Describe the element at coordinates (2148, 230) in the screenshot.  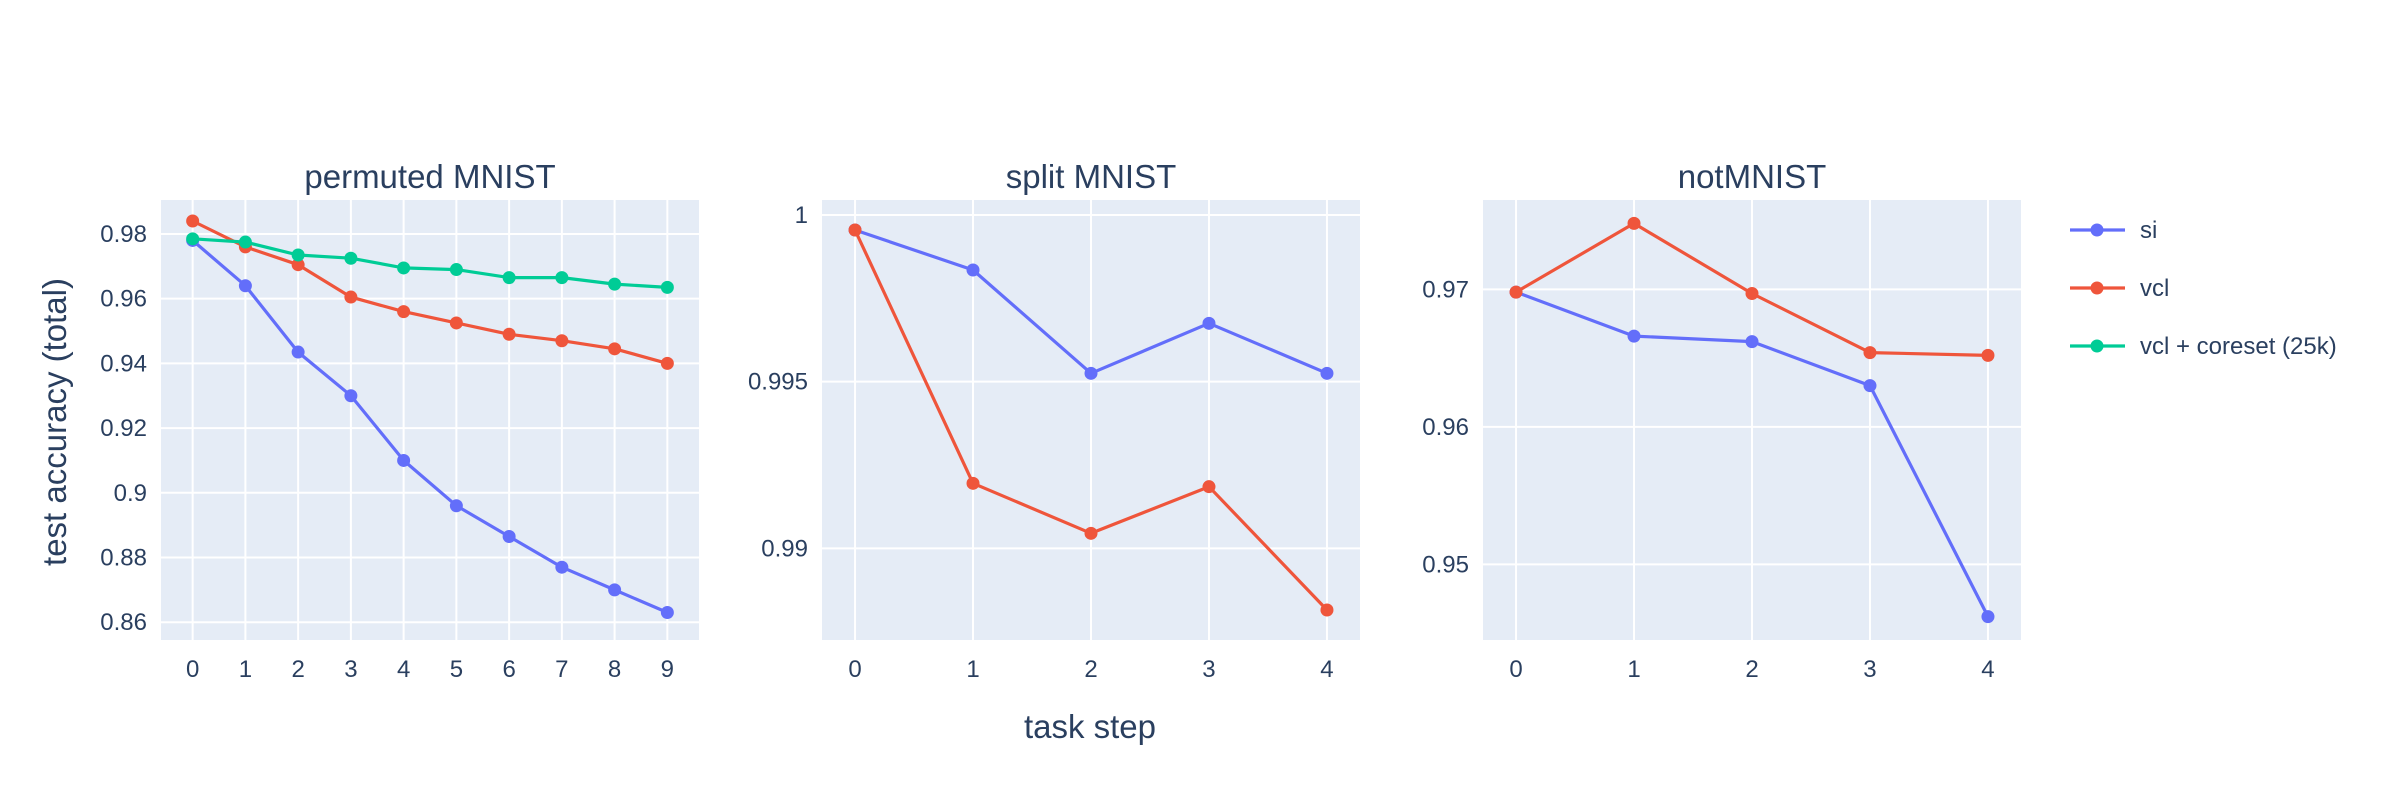
I see `legend-label: si` at that location.